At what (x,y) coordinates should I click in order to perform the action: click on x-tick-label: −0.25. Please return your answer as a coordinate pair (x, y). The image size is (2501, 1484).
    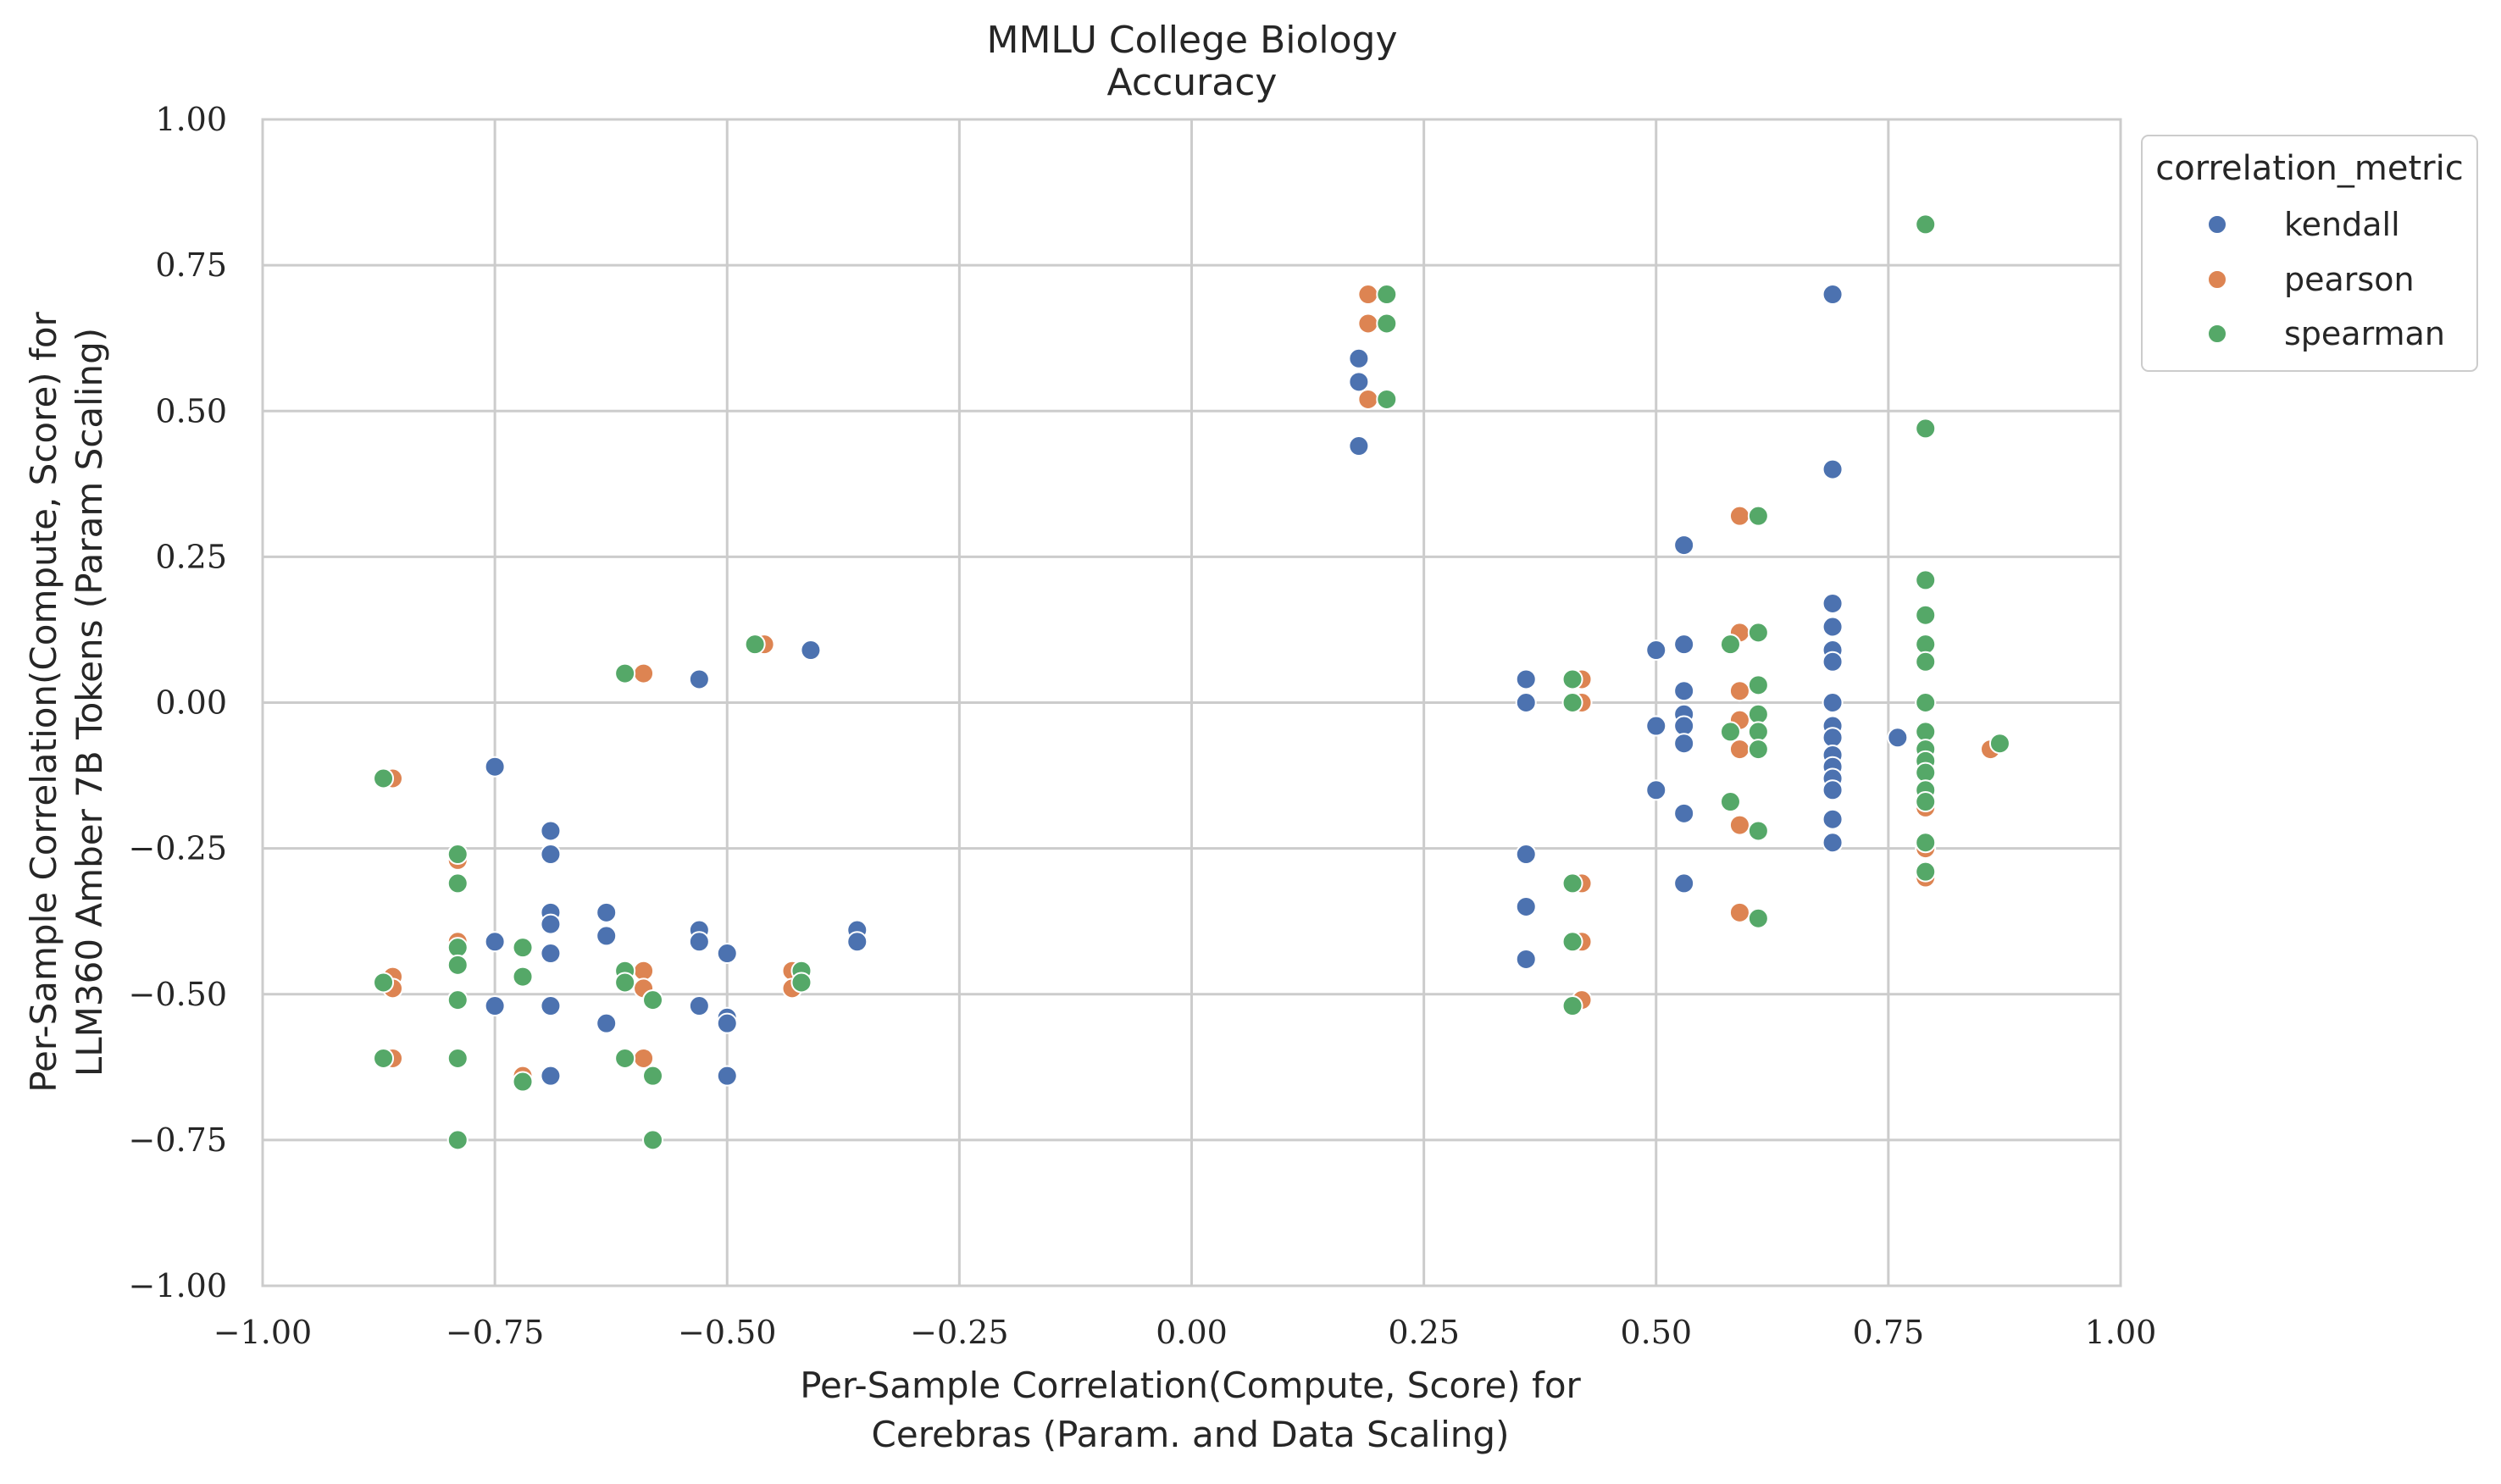
    Looking at the image, I should click on (959, 1332).